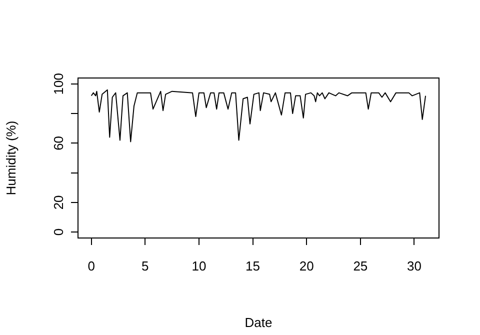  I want to click on x-tick-label: 0, so click(91, 266).